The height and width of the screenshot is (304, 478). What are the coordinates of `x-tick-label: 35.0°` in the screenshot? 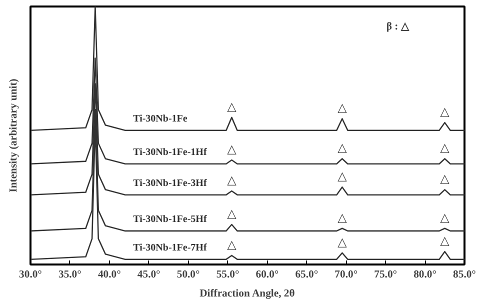 It's located at (70, 275).